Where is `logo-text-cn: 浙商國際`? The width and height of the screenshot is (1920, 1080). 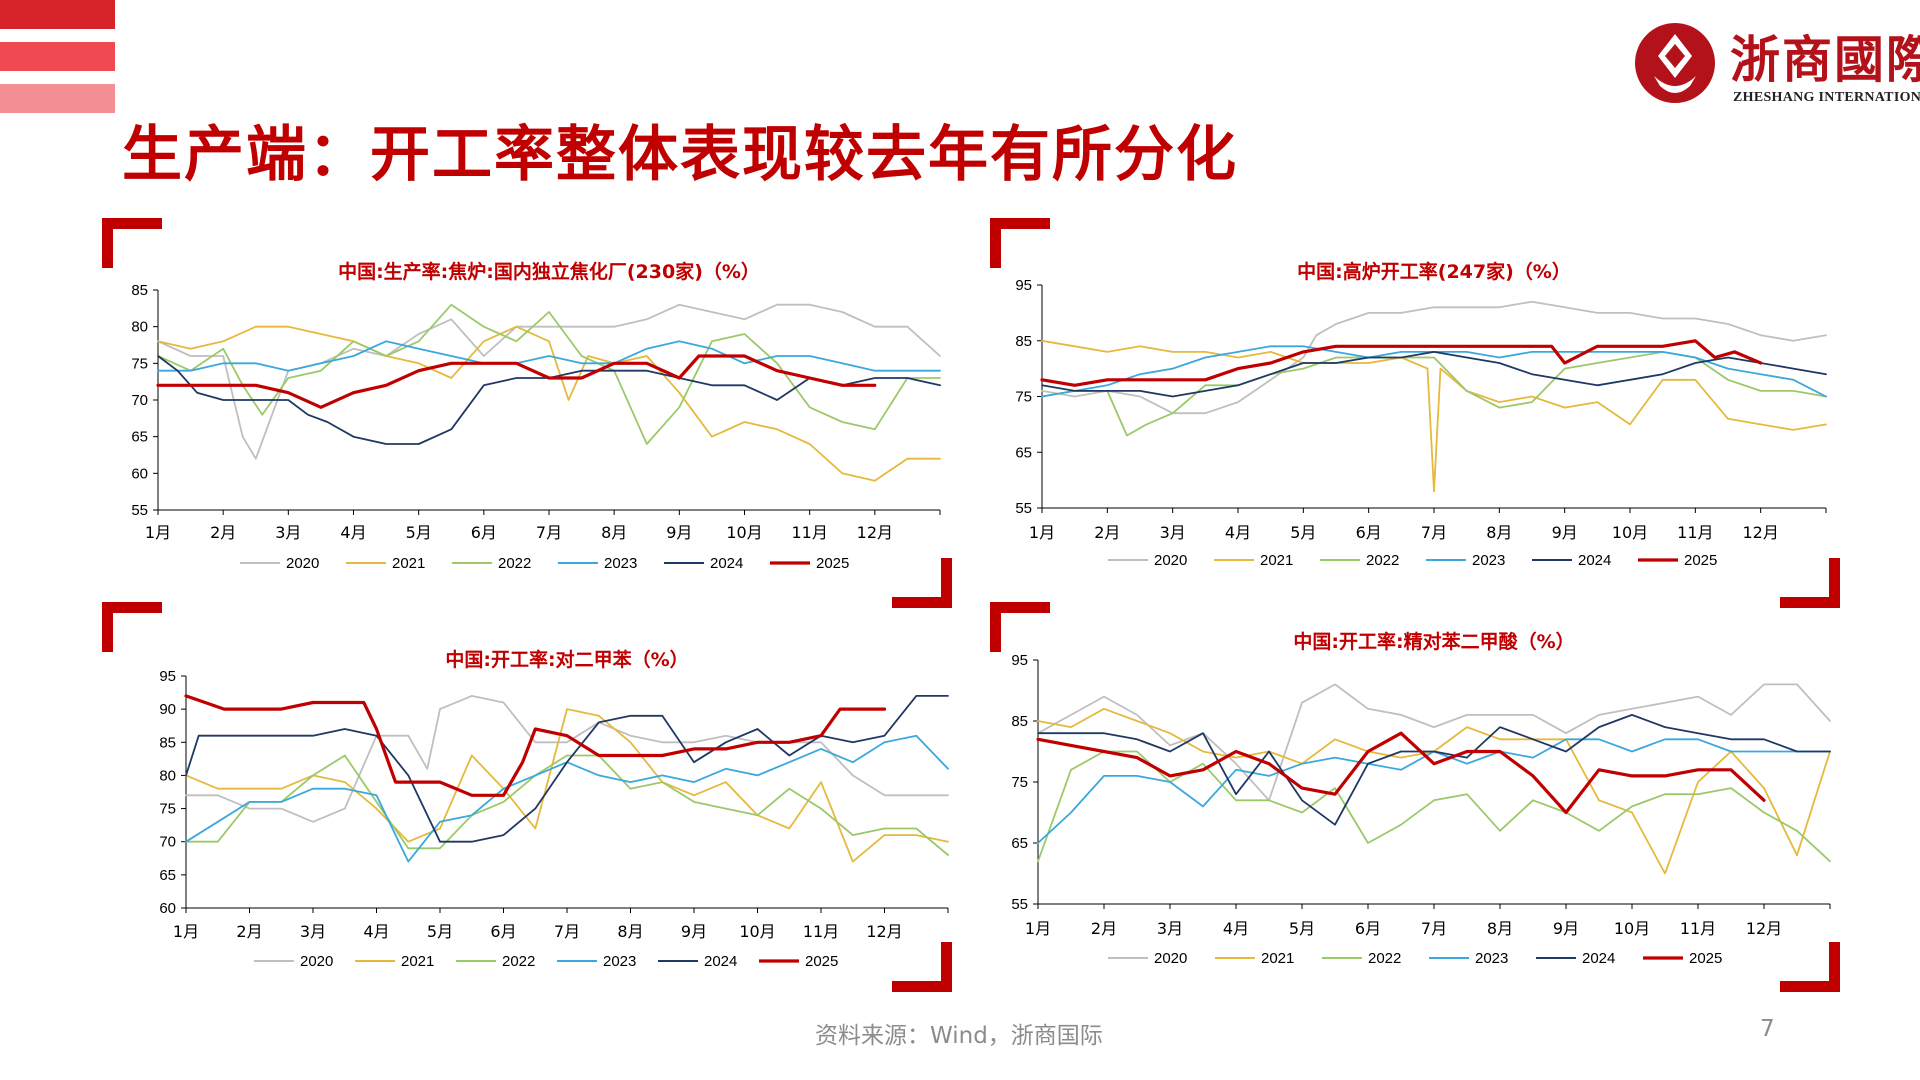
logo-text-cn: 浙商國際 is located at coordinates (1825, 59).